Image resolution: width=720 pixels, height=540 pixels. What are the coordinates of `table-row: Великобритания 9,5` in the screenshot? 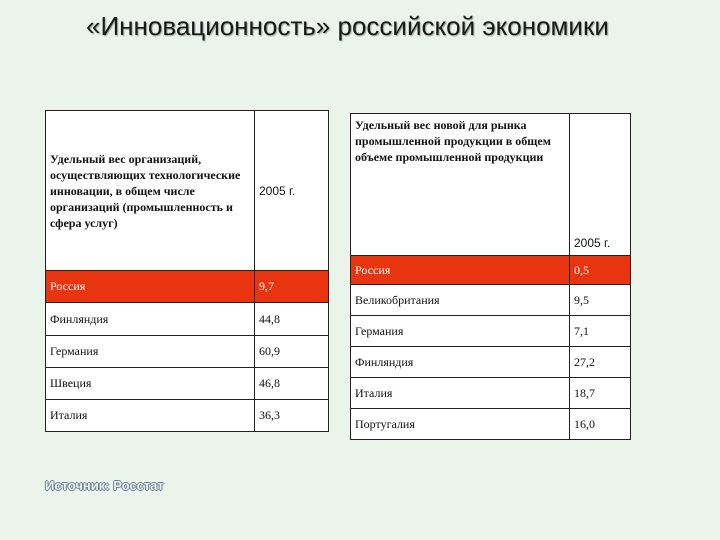 It's located at (490, 300).